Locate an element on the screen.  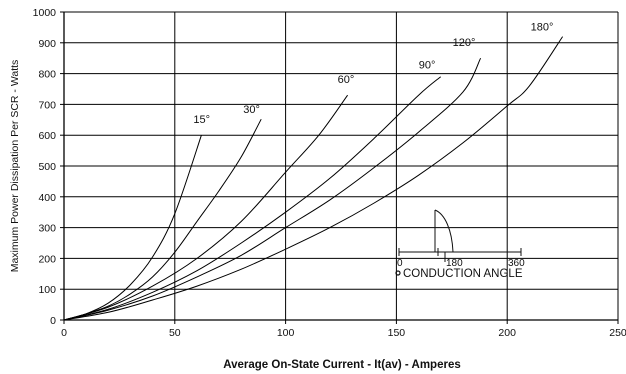
y-tick-label: 0 is located at coordinates (53, 321).